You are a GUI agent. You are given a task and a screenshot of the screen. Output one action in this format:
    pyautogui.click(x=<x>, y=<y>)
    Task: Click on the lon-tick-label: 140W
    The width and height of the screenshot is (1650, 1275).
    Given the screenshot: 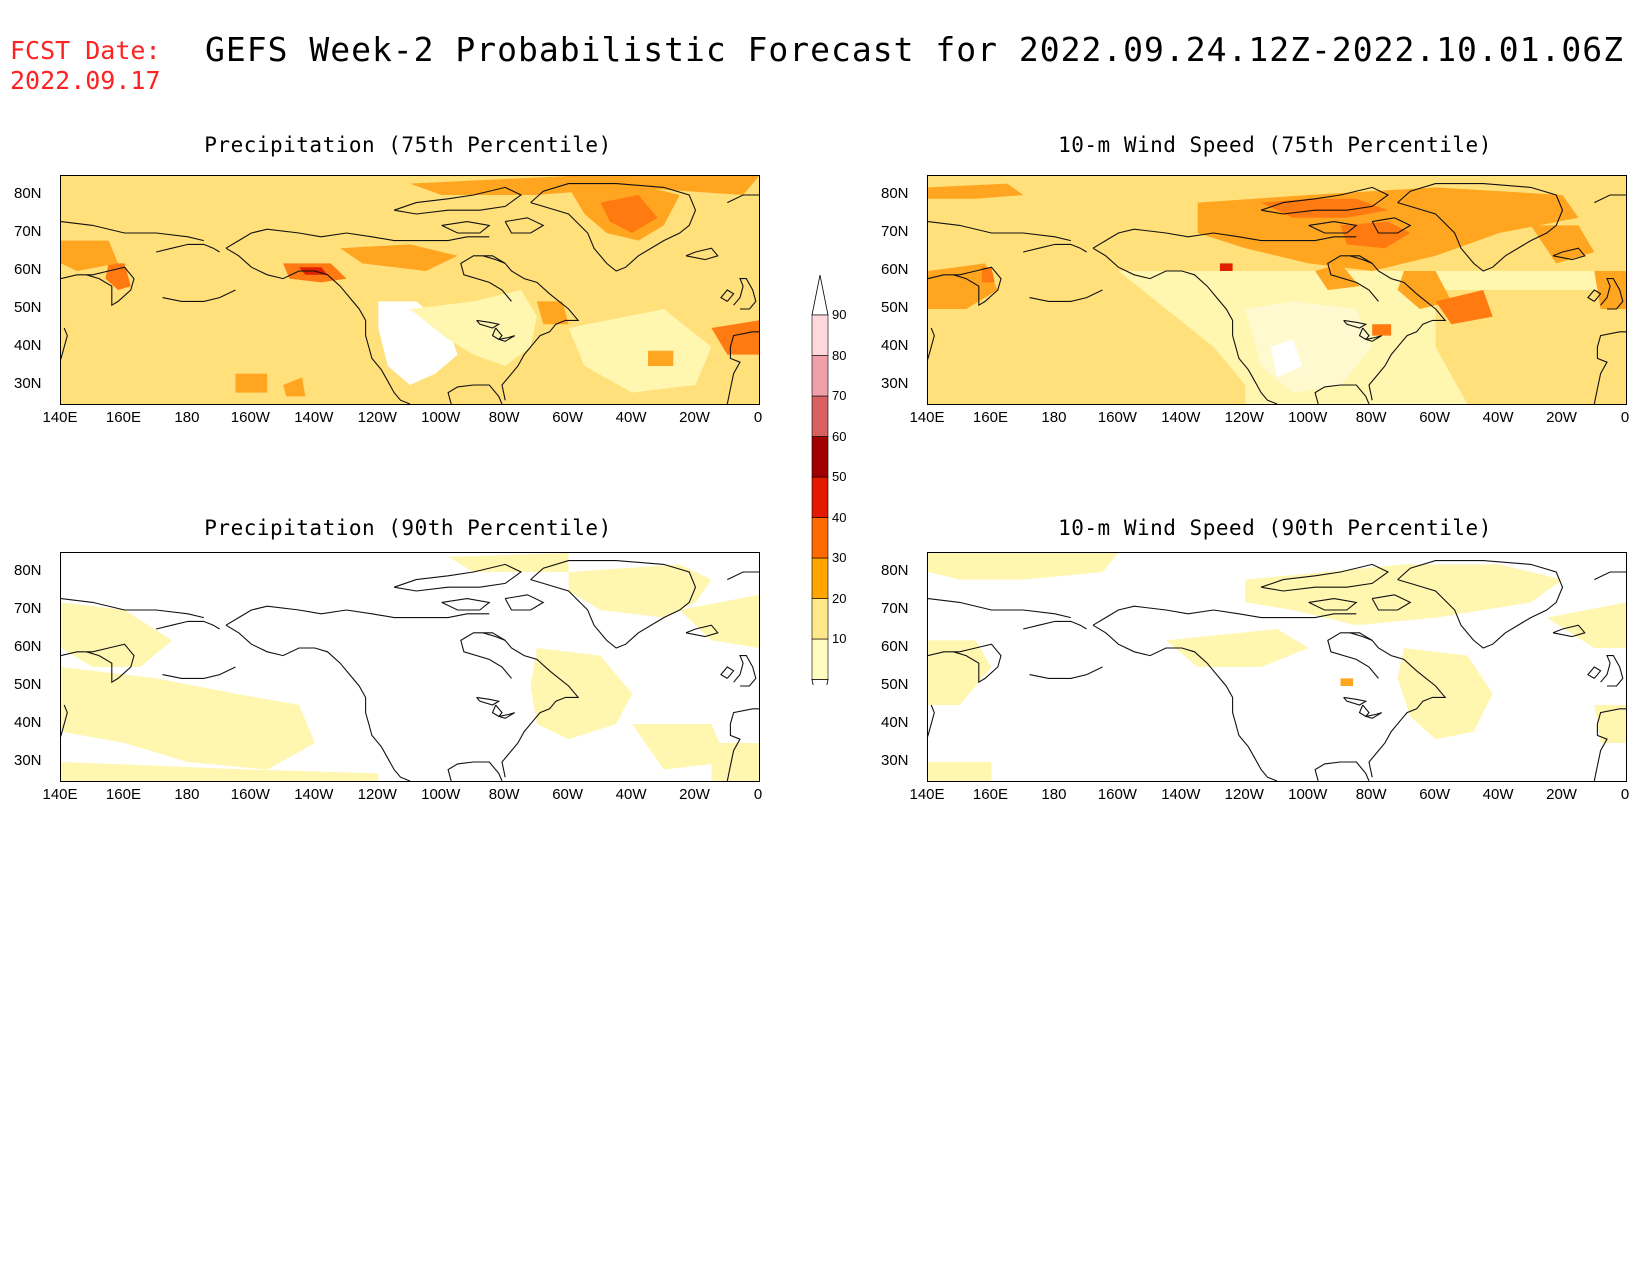 What is the action you would take?
    pyautogui.click(x=1181, y=417)
    